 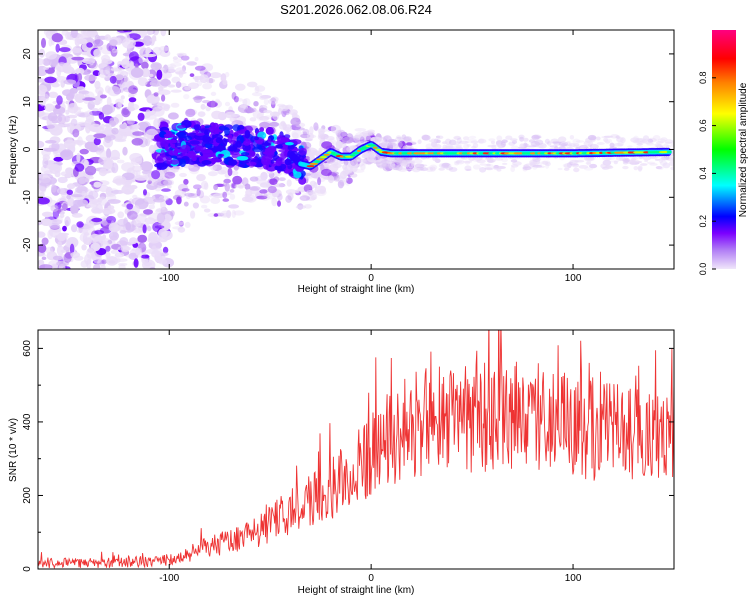 What do you see at coordinates (27, 197) in the screenshot?
I see `spectrogram-ytick-label: -10` at bounding box center [27, 197].